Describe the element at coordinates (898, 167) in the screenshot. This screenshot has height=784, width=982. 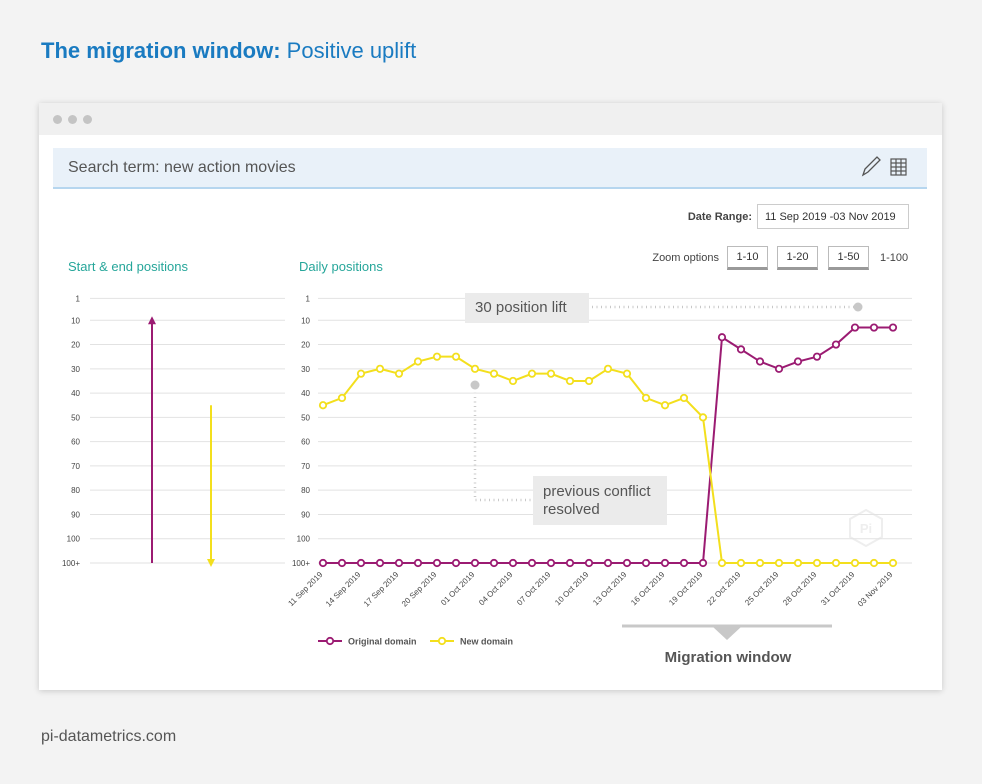
I see `table-icon` at that location.